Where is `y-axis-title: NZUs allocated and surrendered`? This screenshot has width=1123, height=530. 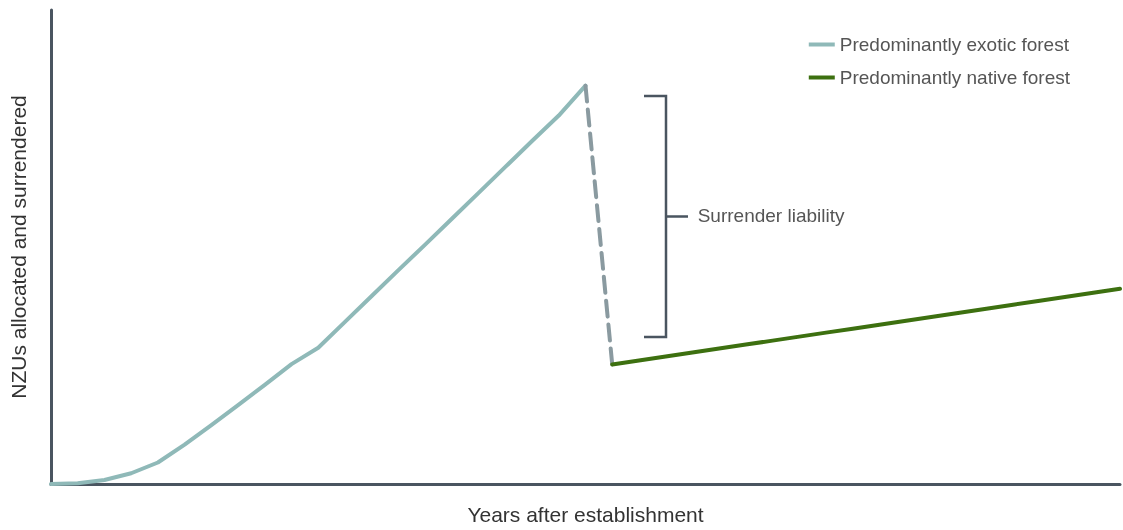
y-axis-title: NZUs allocated and surrendered is located at coordinates (18, 247).